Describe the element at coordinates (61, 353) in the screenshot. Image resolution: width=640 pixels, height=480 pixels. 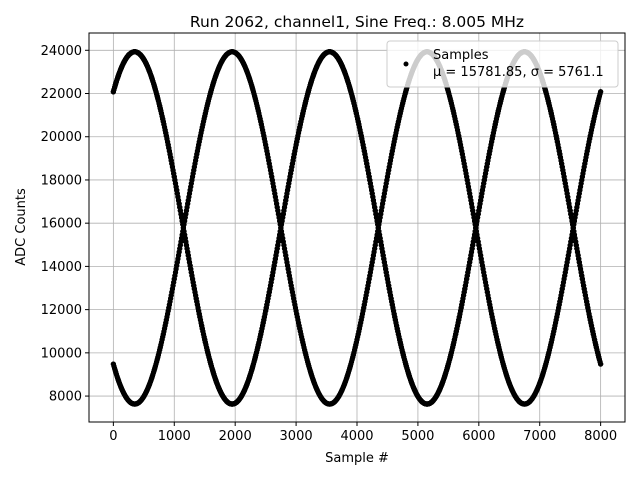
I see `y-tick-label: 10000` at that location.